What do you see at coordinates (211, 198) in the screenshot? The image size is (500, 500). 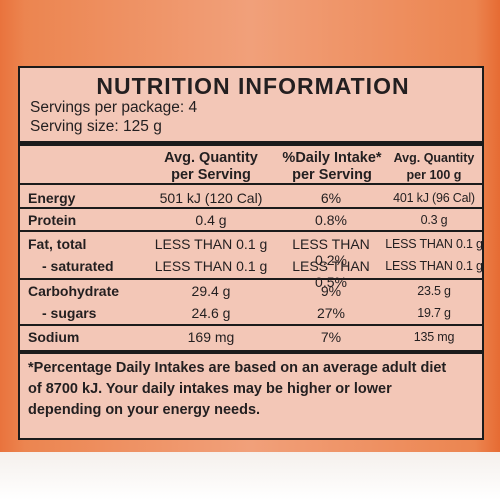 I see `energy-per-serving: 501 kJ (120 Cal)` at bounding box center [211, 198].